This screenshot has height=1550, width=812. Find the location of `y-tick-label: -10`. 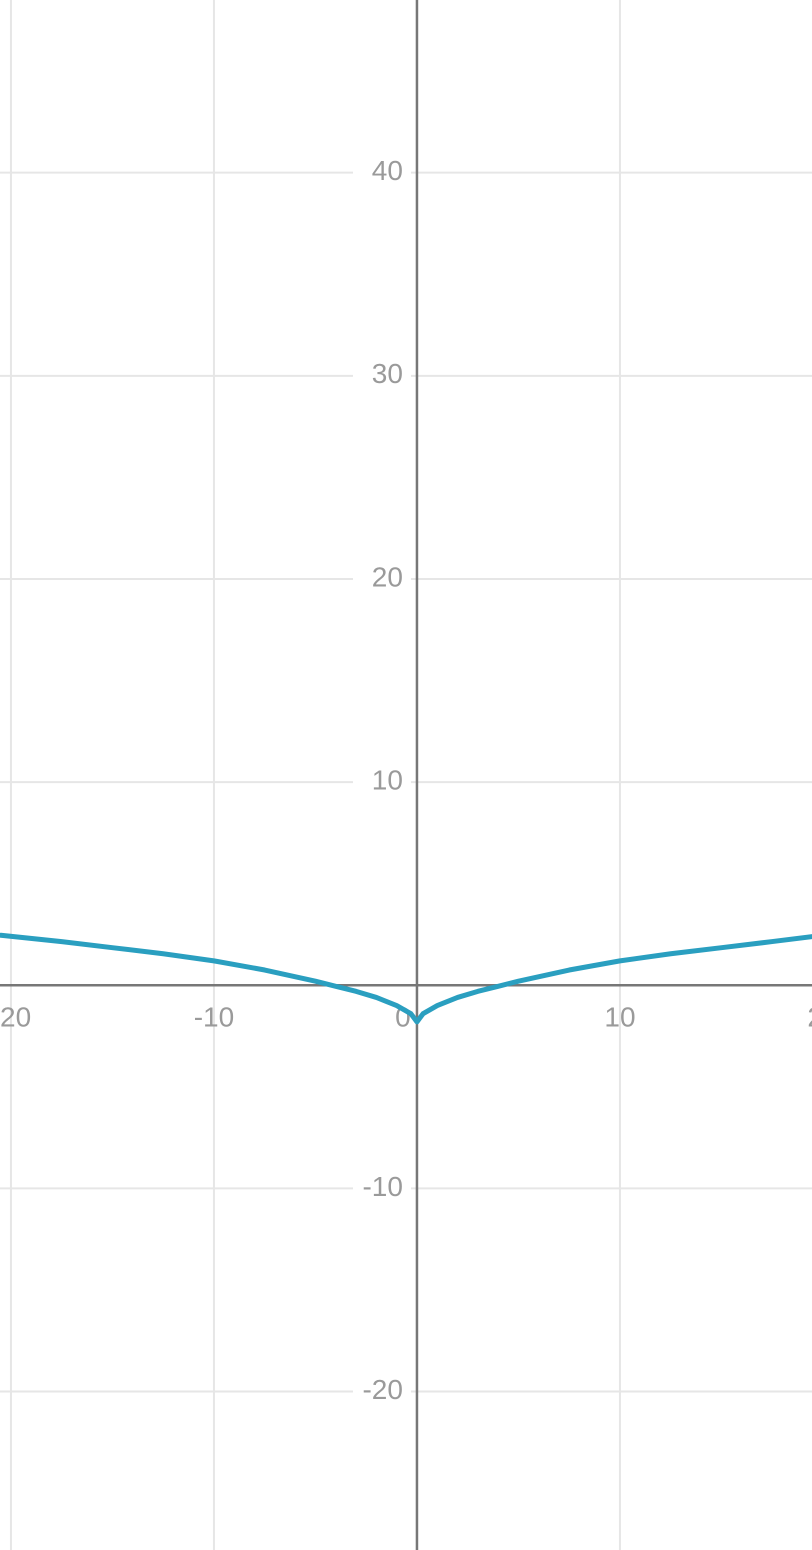

y-tick-label: -10 is located at coordinates (382, 1186).